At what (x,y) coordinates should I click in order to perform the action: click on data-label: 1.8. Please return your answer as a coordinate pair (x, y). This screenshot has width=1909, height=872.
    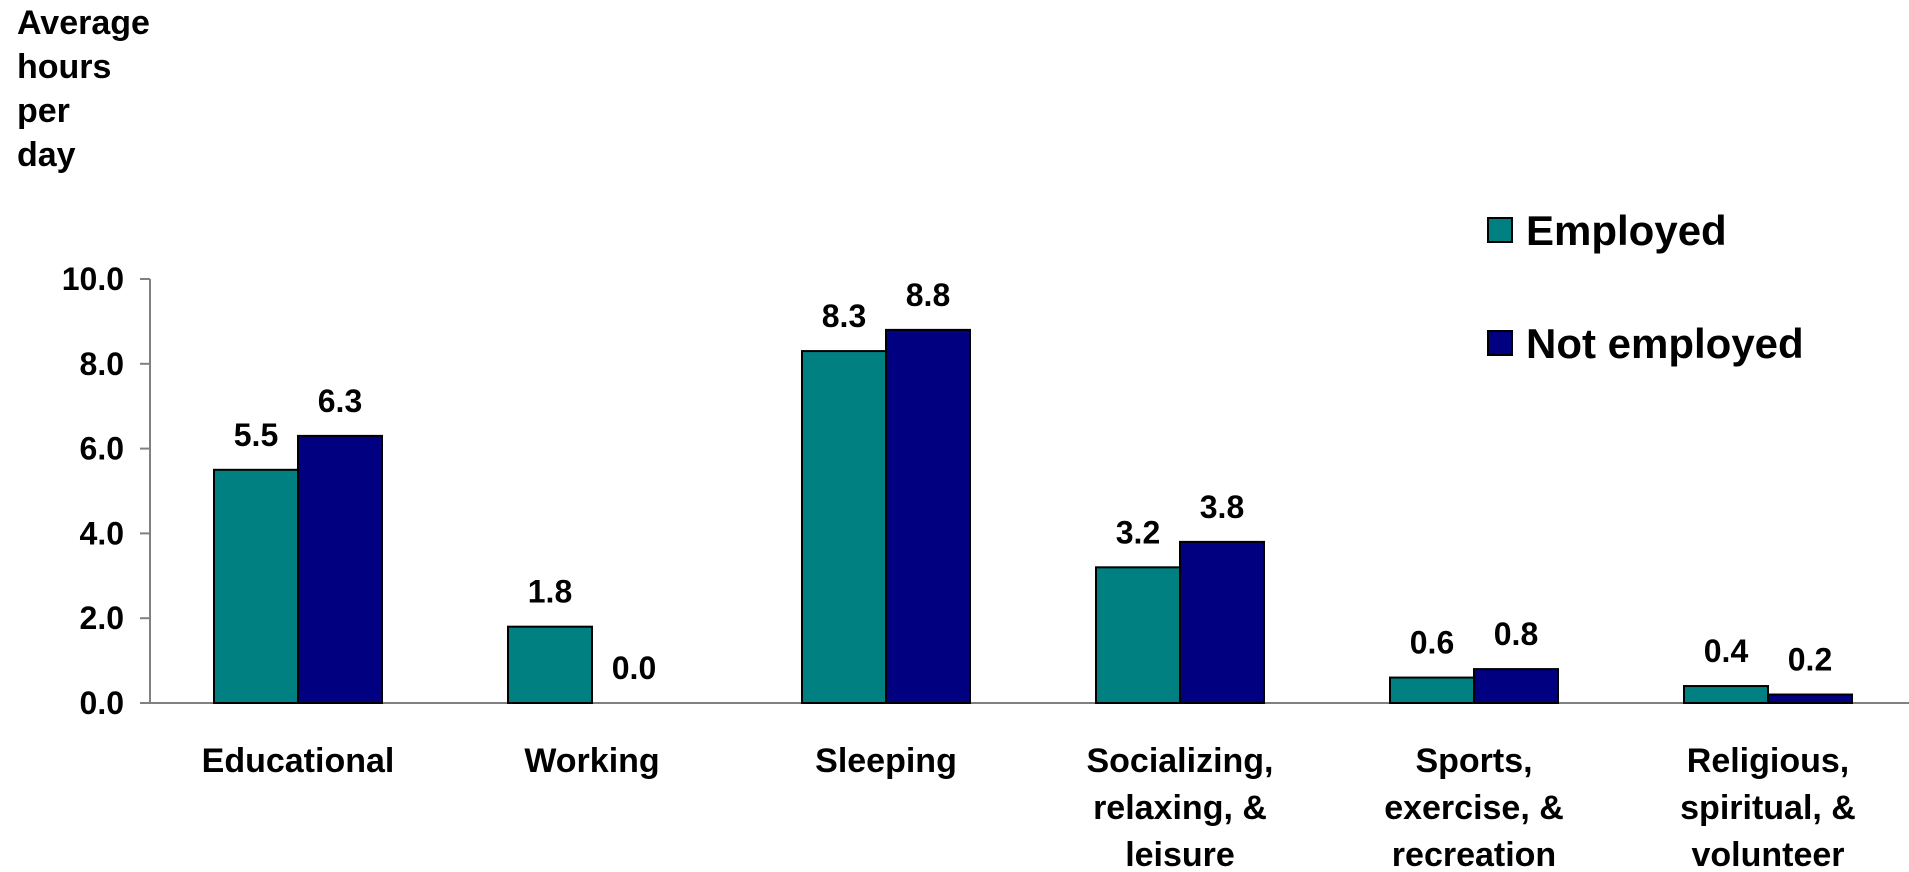
    Looking at the image, I should click on (550, 592).